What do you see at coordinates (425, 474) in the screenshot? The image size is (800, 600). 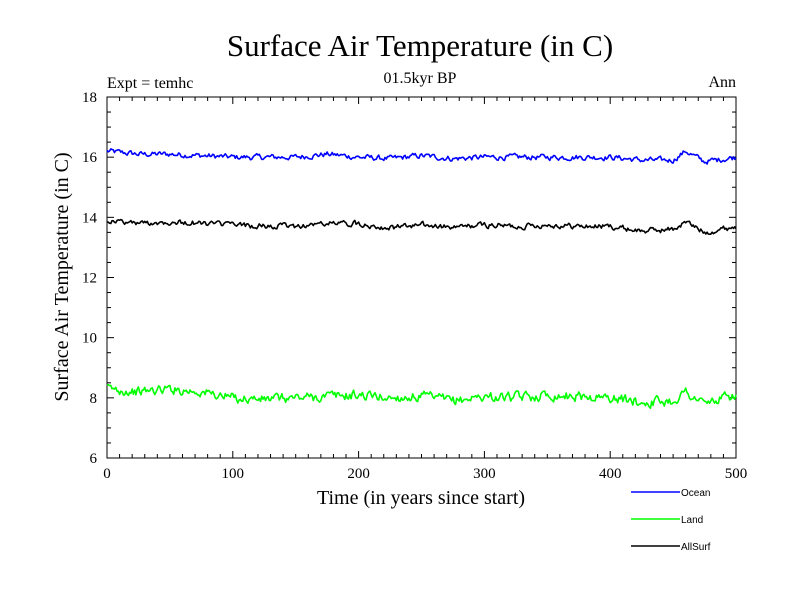 I see `x-axis-ticks: 0 100 200 300 400 500` at bounding box center [425, 474].